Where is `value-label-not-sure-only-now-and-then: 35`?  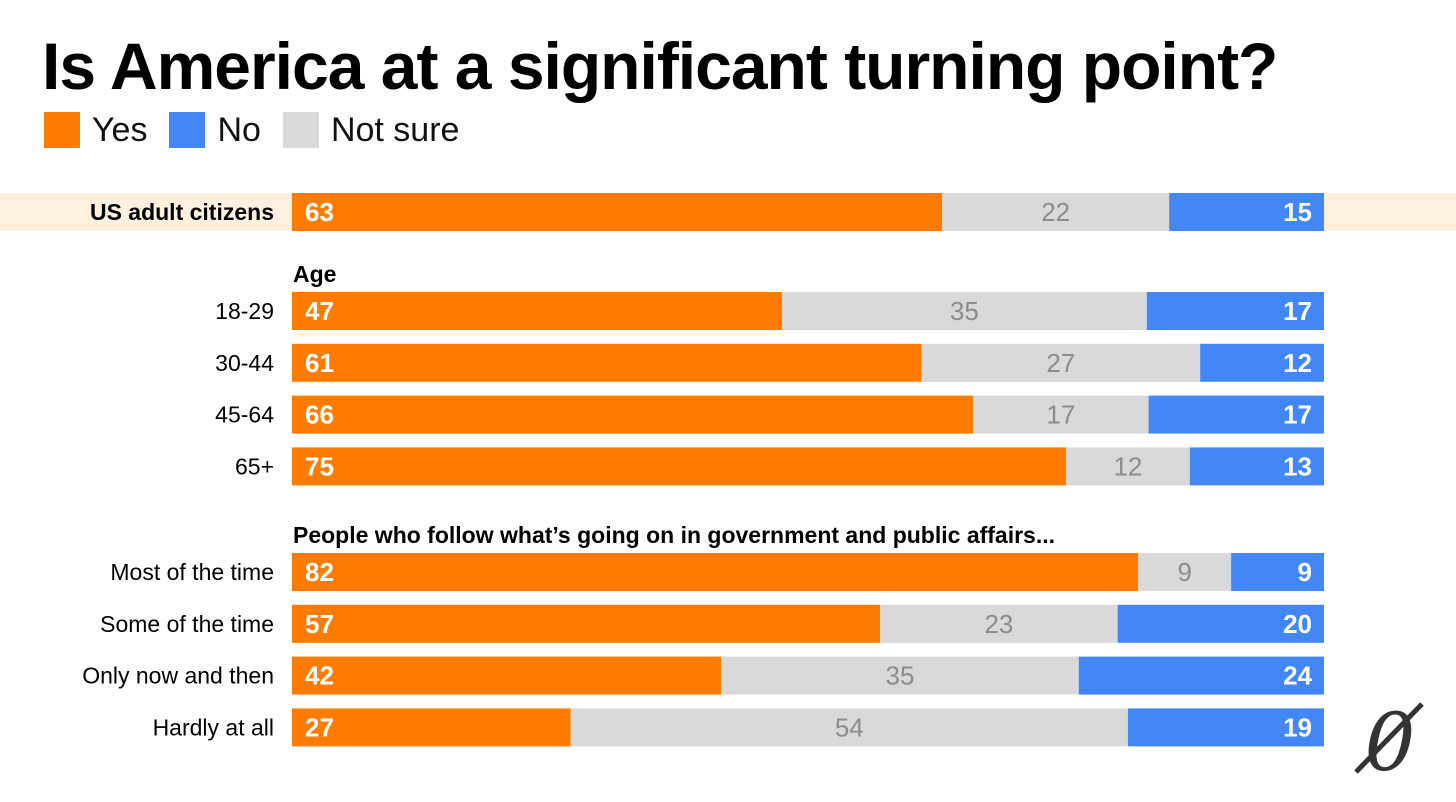 value-label-not-sure-only-now-and-then: 35 is located at coordinates (899, 676).